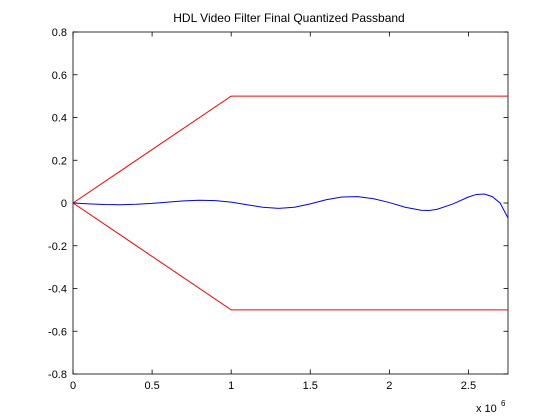  Describe the element at coordinates (468, 386) in the screenshot. I see `x-tick-label: 2.5` at that location.